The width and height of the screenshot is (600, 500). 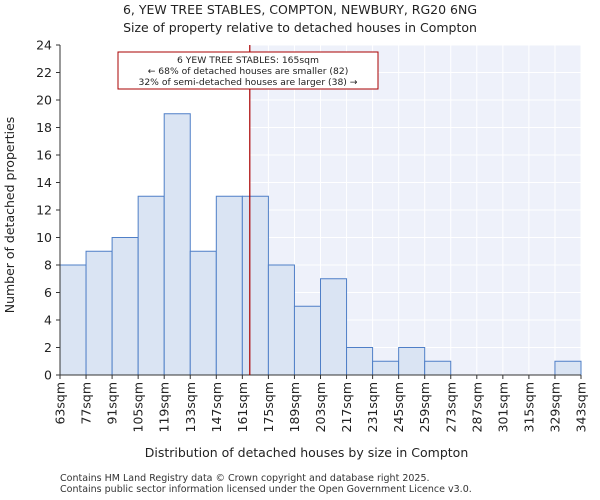 What do you see at coordinates (44, 45) in the screenshot?
I see `y-tick-label: 24` at bounding box center [44, 45].